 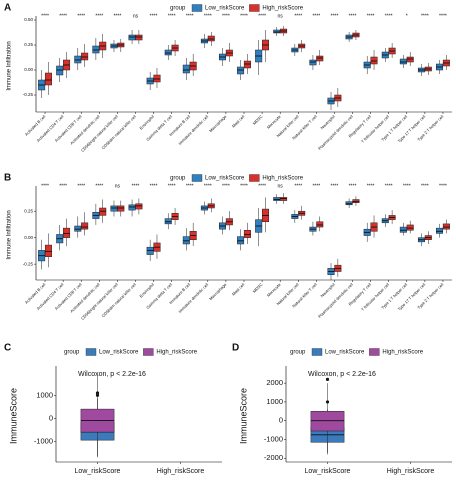 What do you see at coordinates (327, 290) in the screenshot?
I see `x-tick-label: Neutrophil` at bounding box center [327, 290].